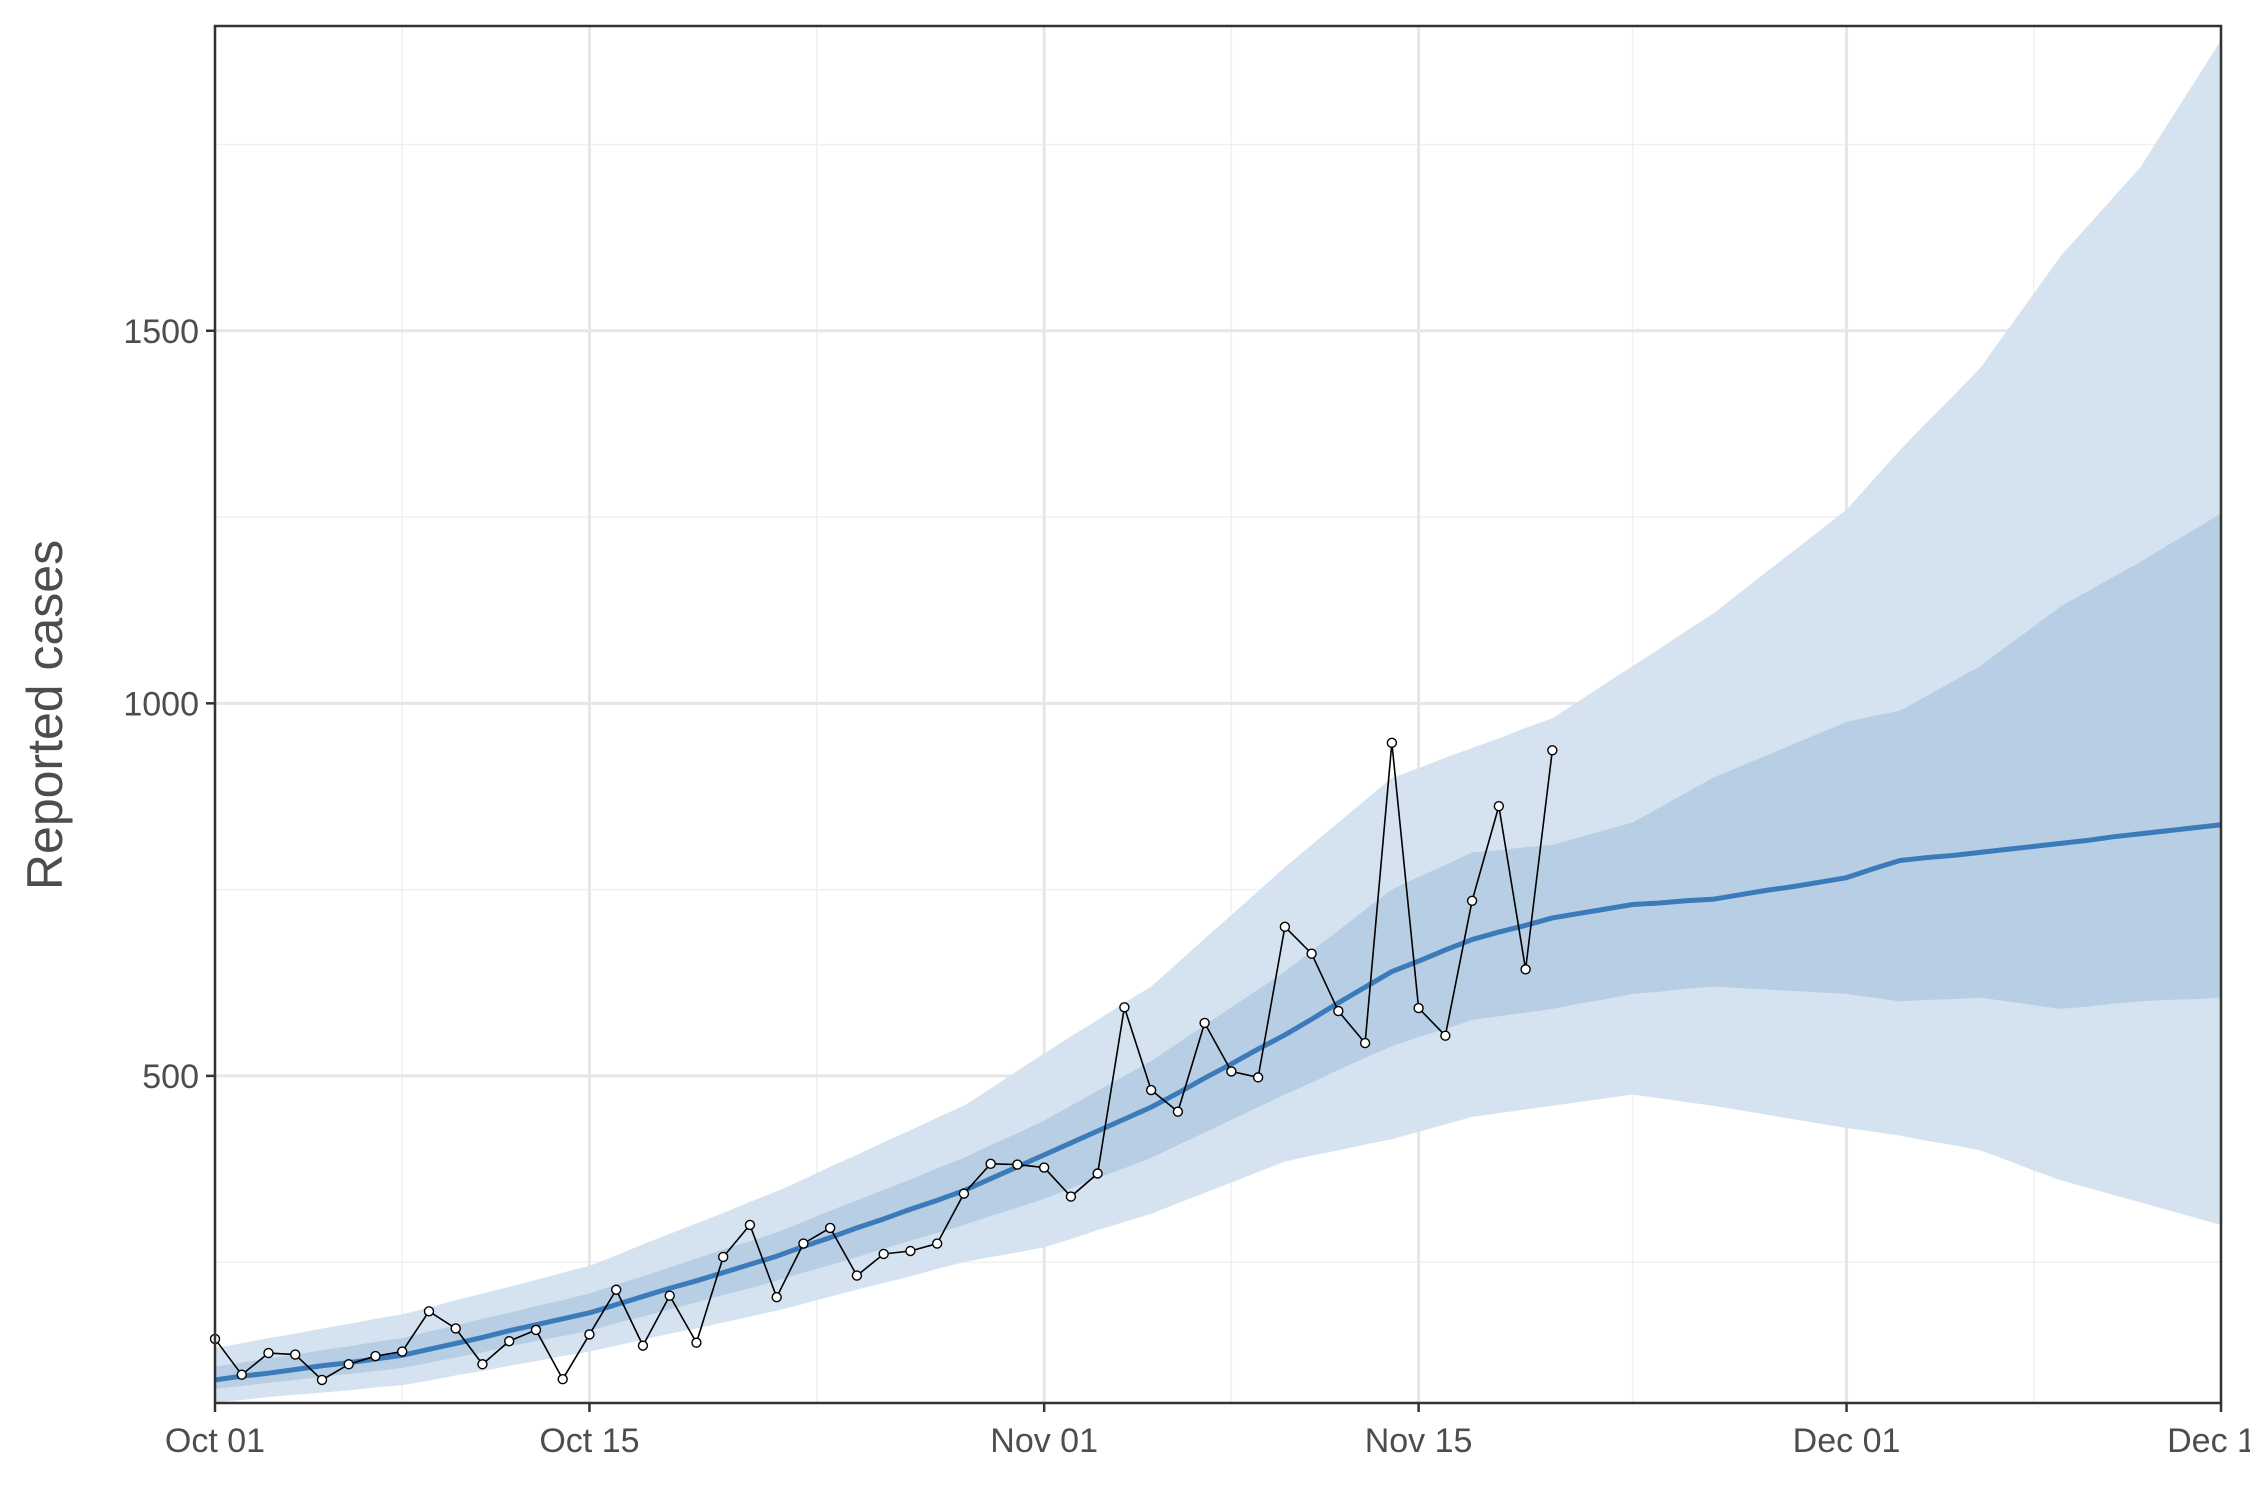 Image resolution: width=2250 pixels, height=1500 pixels. I want to click on x-tick-label: Oct 01, so click(215, 1441).